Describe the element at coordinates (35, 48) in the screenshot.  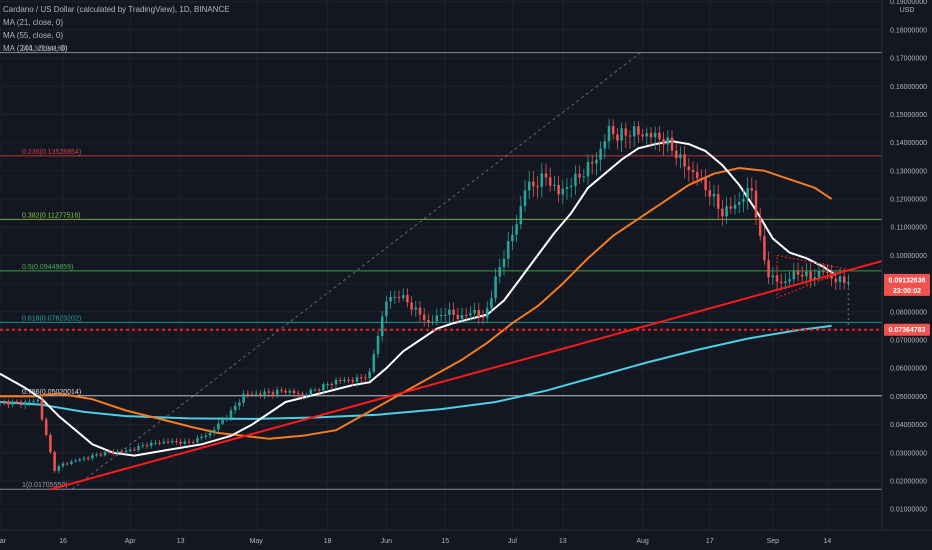
I see `ma-244-legend: MA (244, close, 0)` at that location.